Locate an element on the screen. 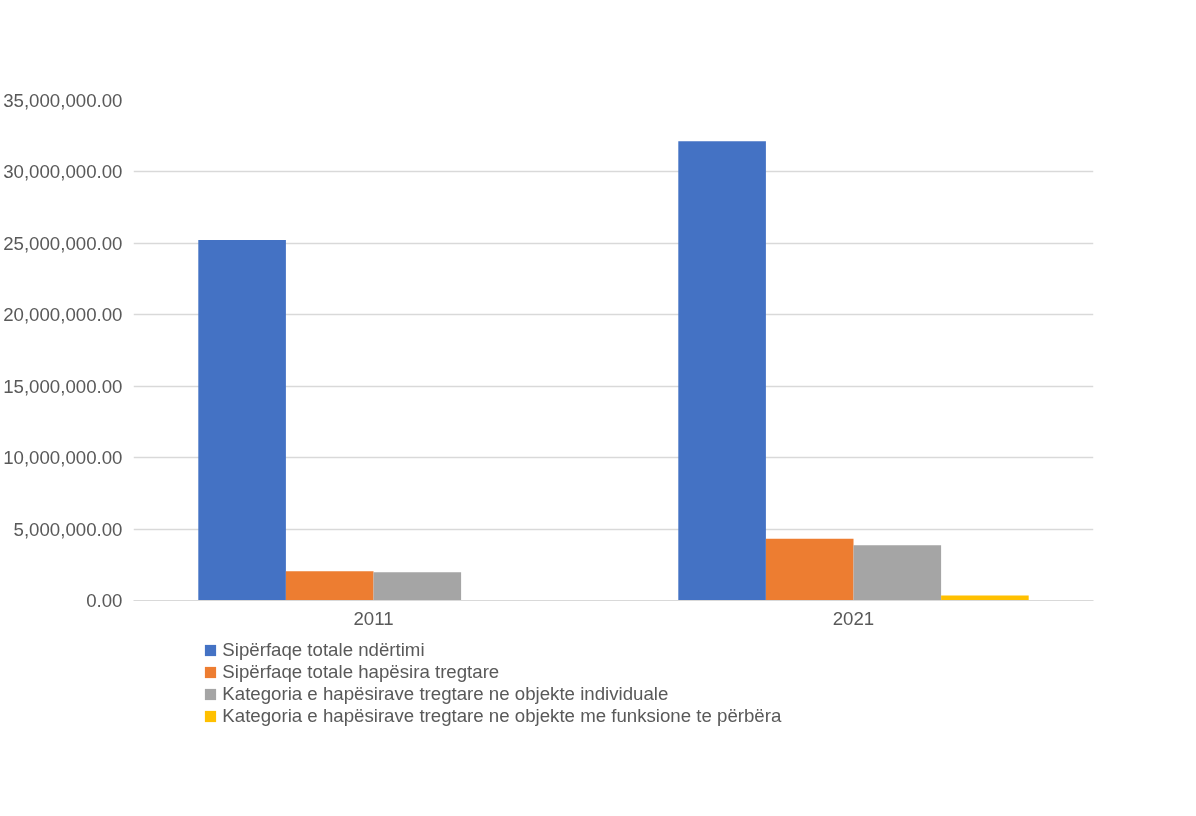 This screenshot has height=816, width=1196. y-tick-label: 0.00 is located at coordinates (104, 600).